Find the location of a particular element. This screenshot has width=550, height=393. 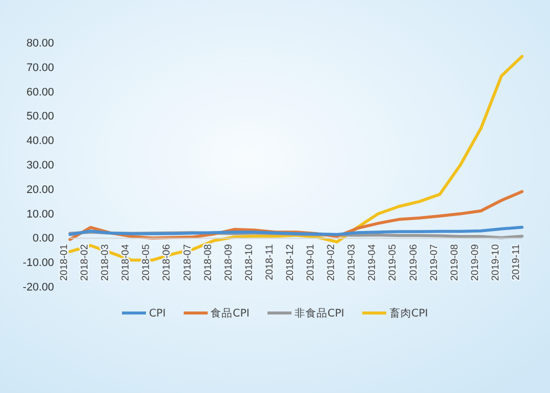

x-tick-label: 2019-05 is located at coordinates (393, 262).